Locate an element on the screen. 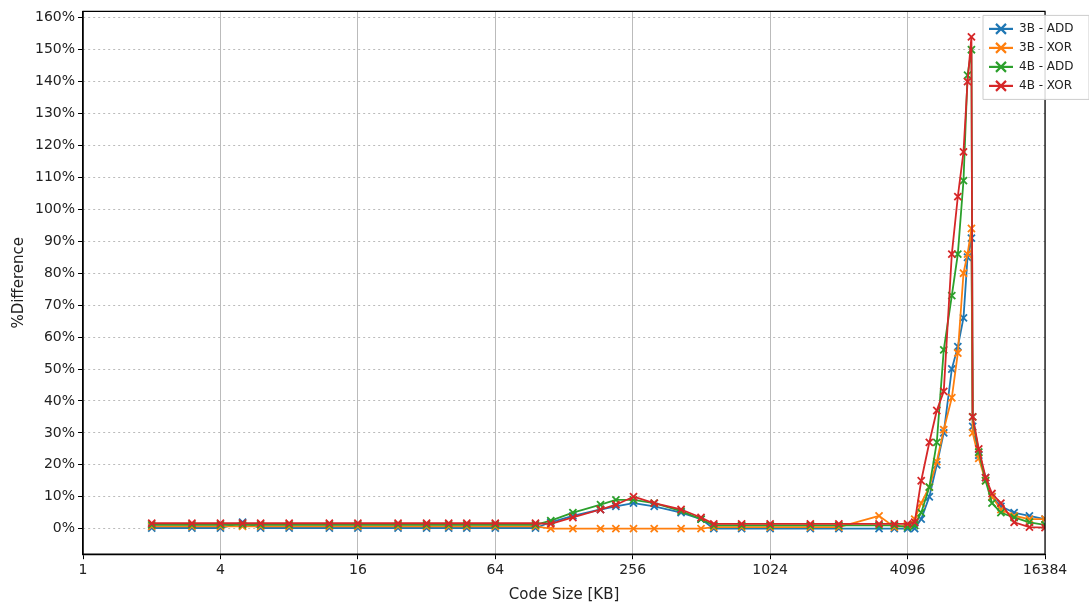  x-tick-label: 256 is located at coordinates (633, 569).